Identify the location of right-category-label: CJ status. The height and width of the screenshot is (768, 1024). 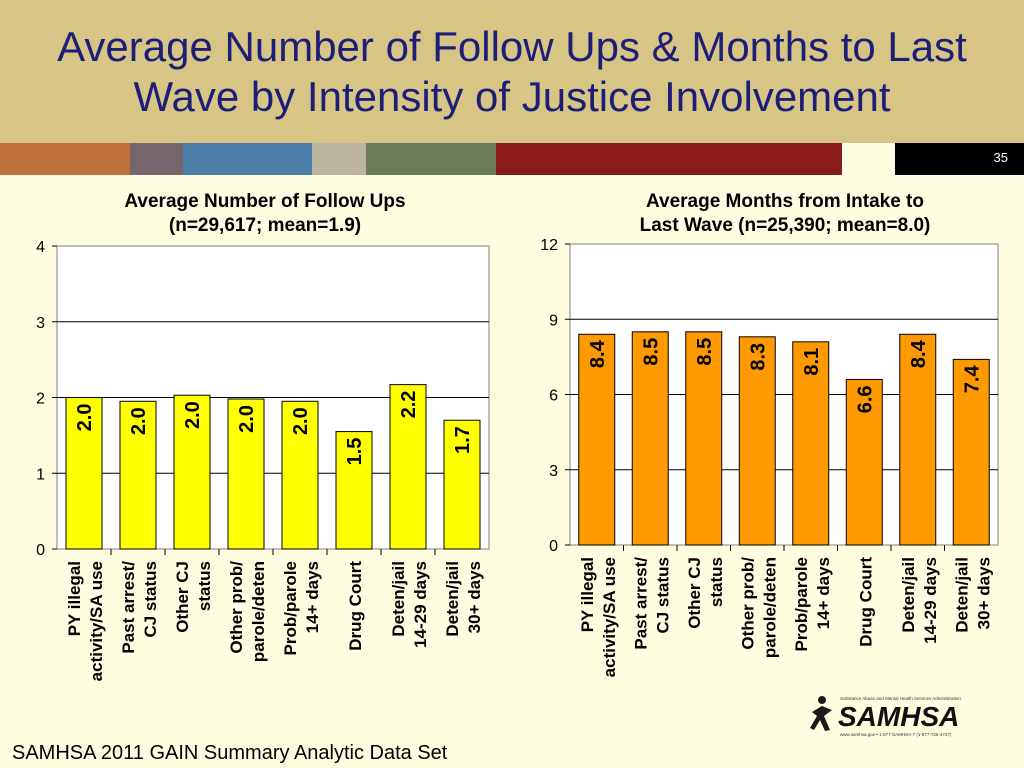
(662, 595).